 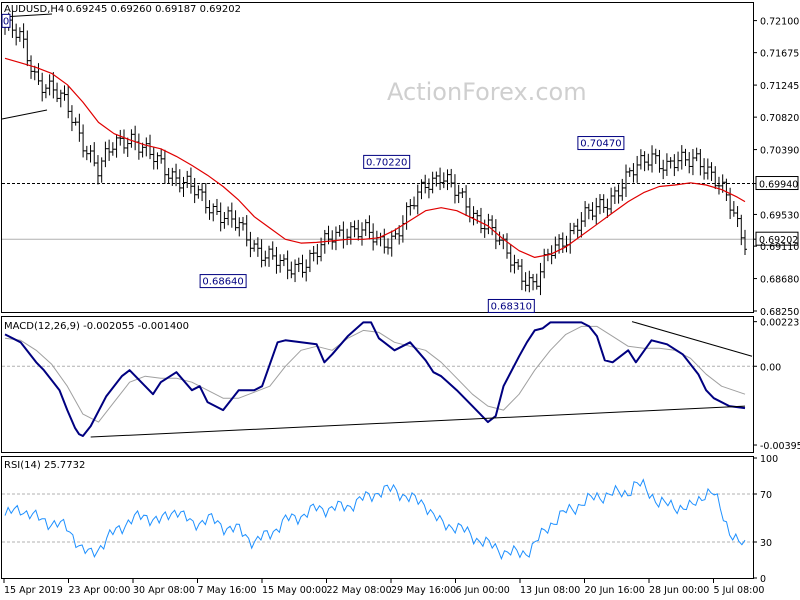 I want to click on macd-y-tick-label: 0.00, so click(x=770, y=367).